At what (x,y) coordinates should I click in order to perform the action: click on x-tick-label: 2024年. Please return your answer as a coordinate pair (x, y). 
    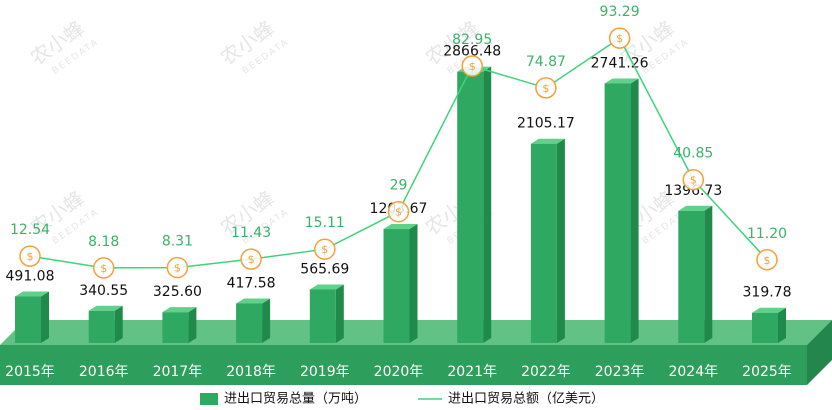
    Looking at the image, I should click on (693, 372).